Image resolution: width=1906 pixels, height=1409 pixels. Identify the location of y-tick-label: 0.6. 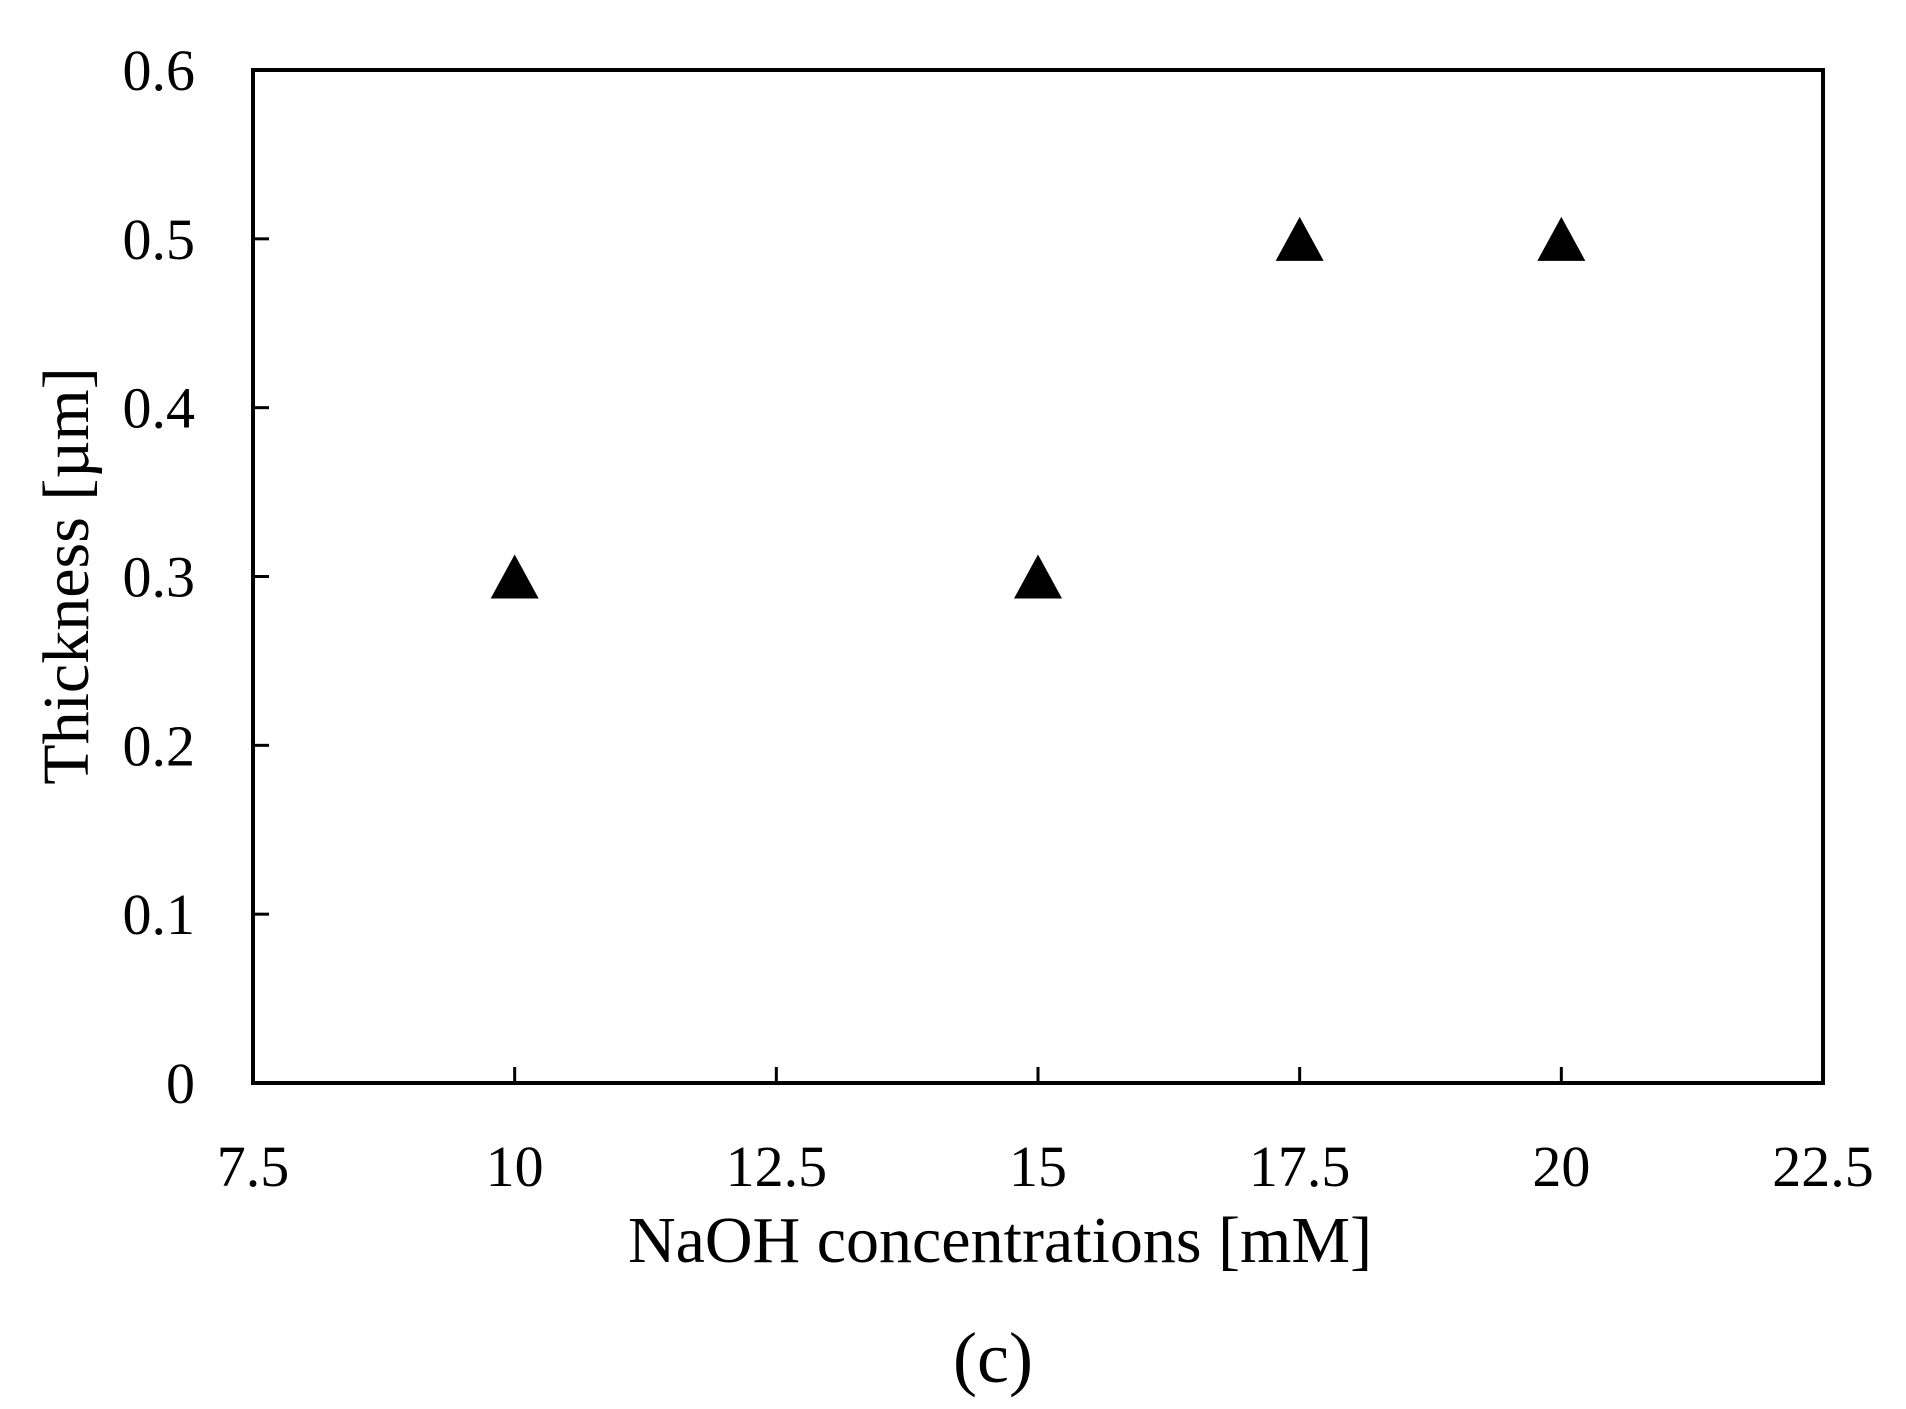
(159, 70).